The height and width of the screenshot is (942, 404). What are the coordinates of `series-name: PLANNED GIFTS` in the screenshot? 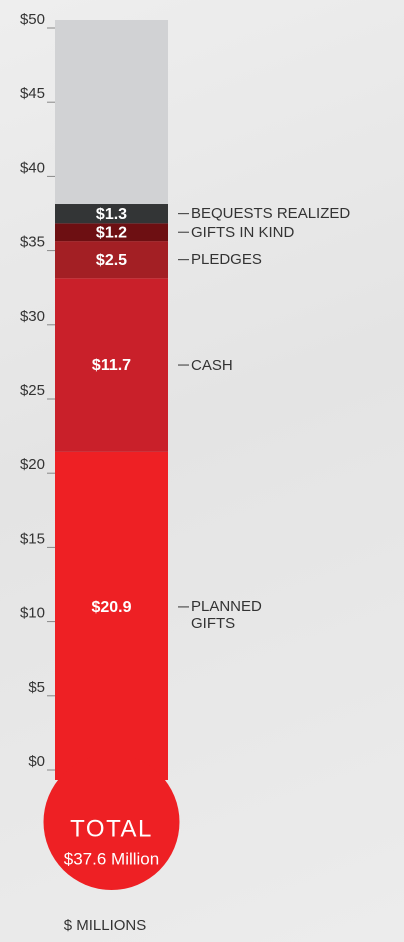 It's located at (226, 615).